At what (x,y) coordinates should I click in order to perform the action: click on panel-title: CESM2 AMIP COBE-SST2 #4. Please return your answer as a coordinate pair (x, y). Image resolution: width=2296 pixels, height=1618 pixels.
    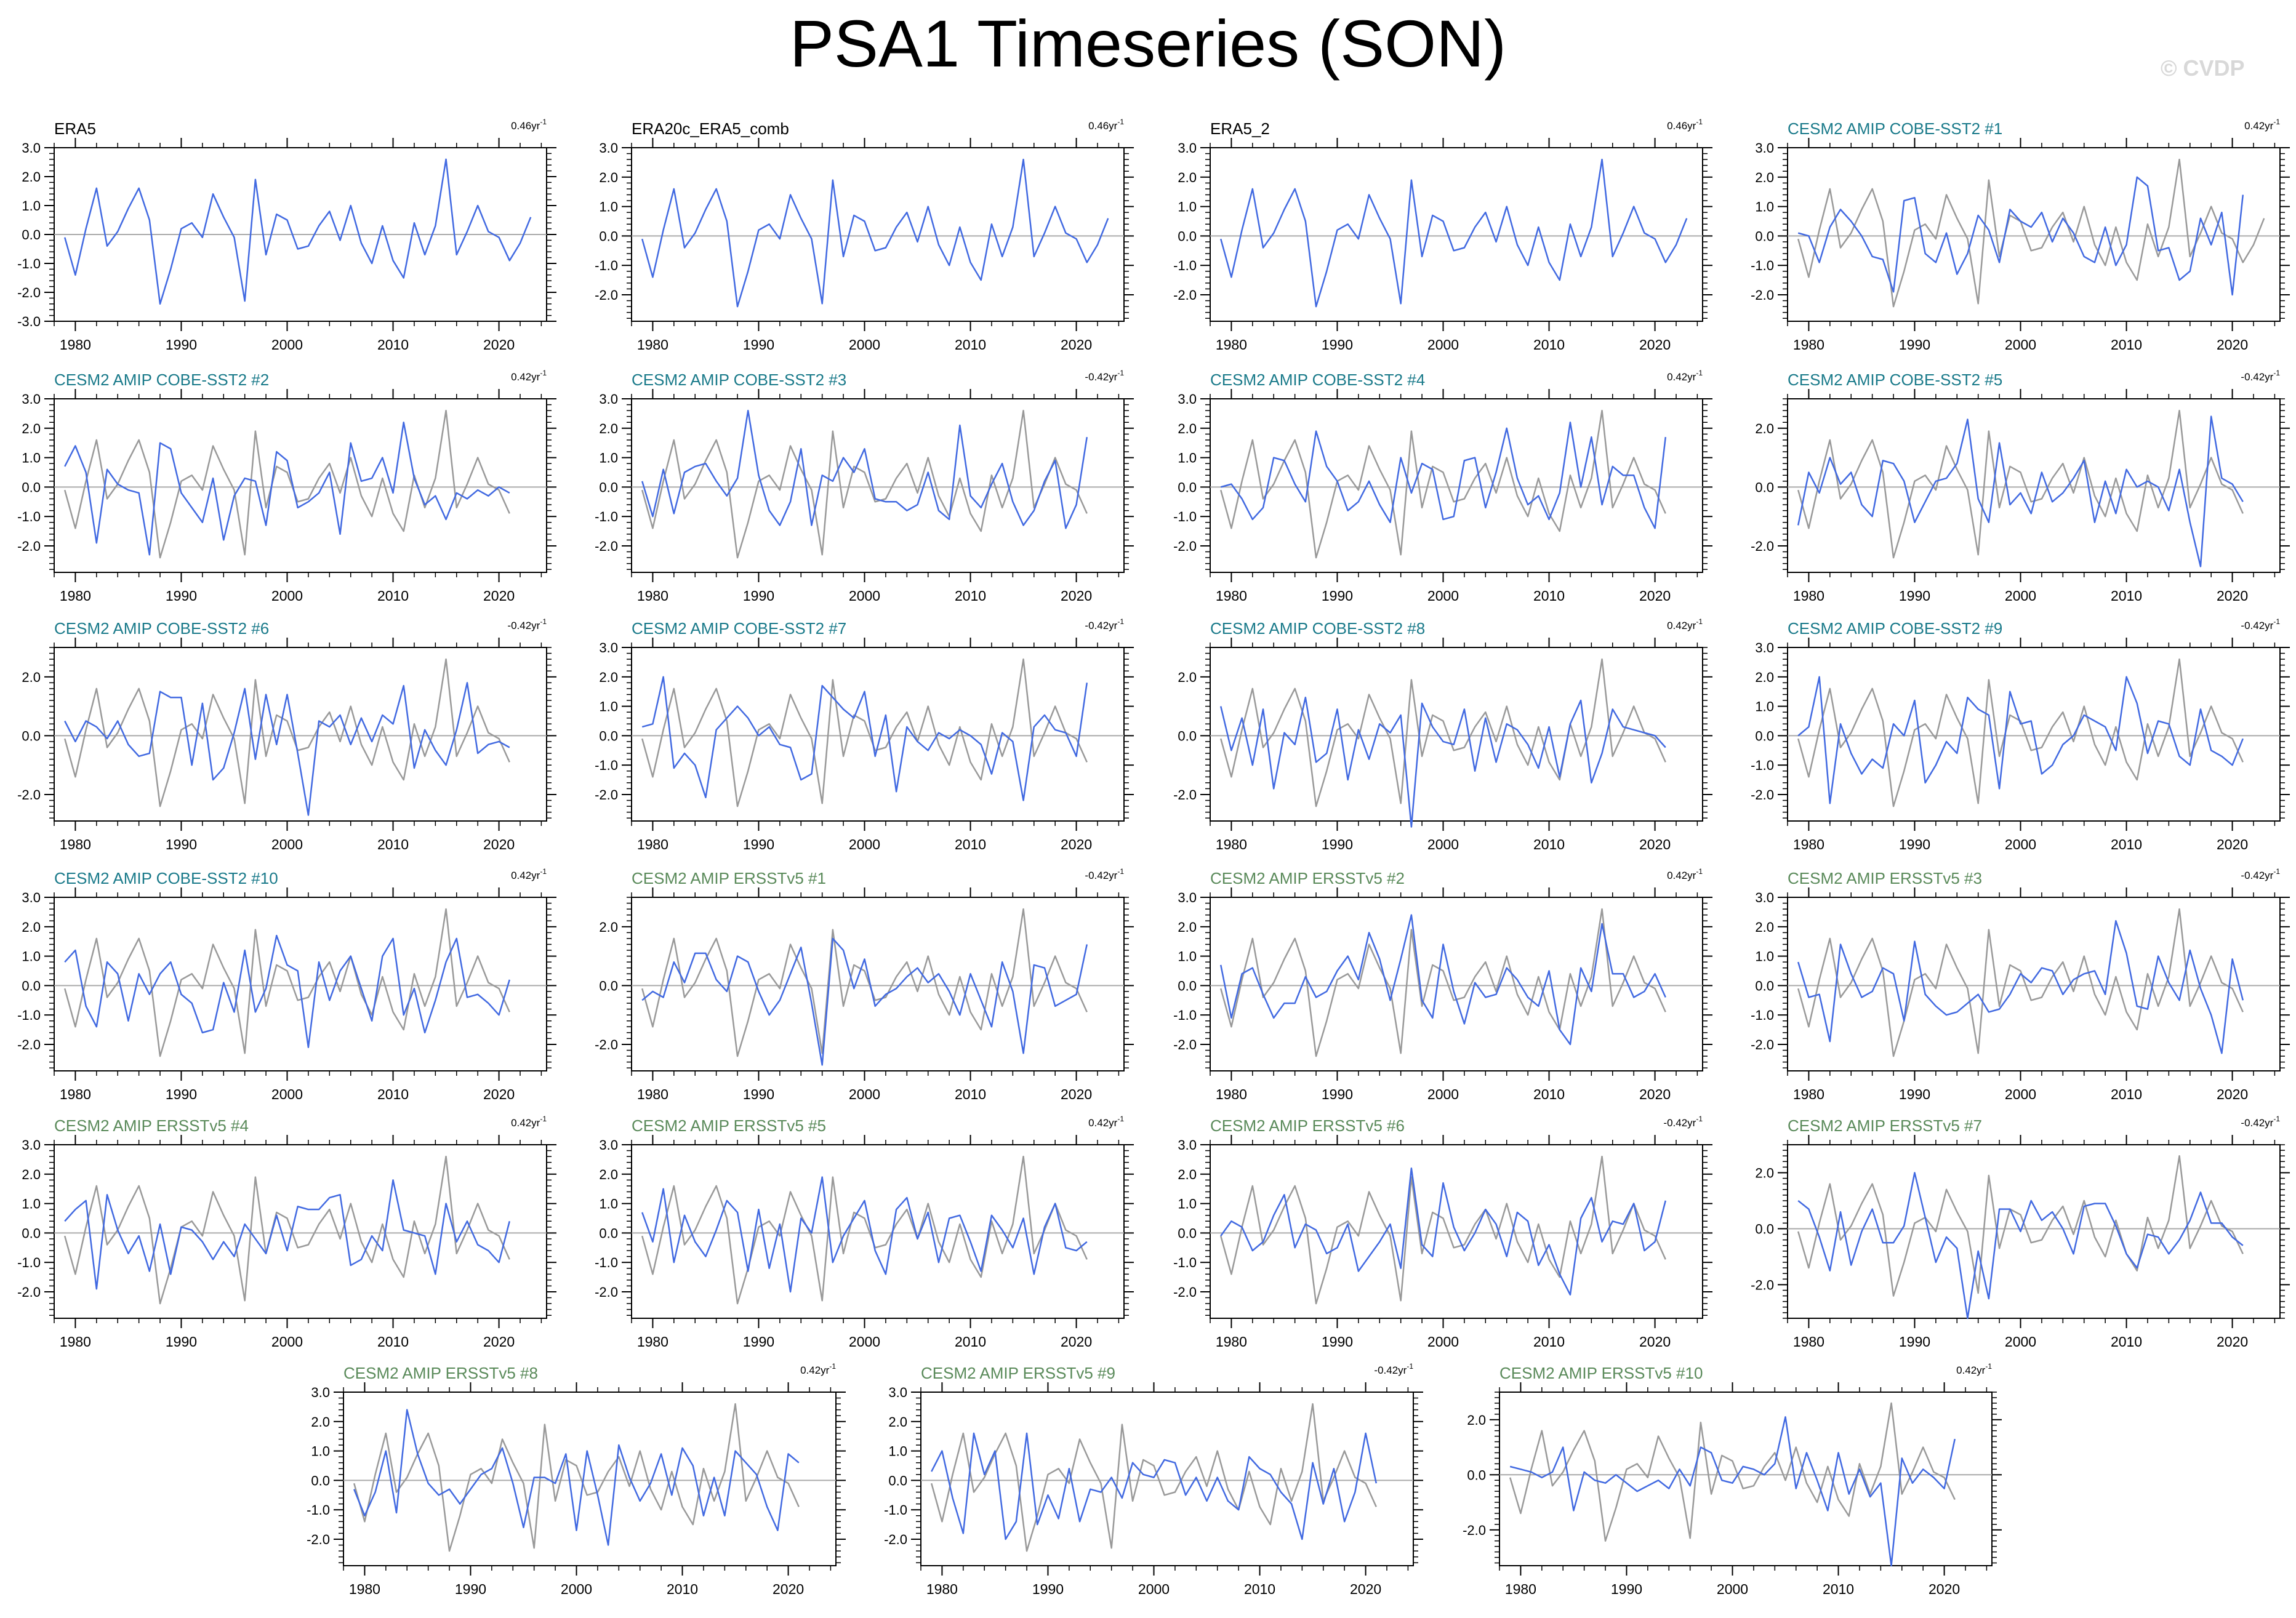
    Looking at the image, I should click on (1317, 379).